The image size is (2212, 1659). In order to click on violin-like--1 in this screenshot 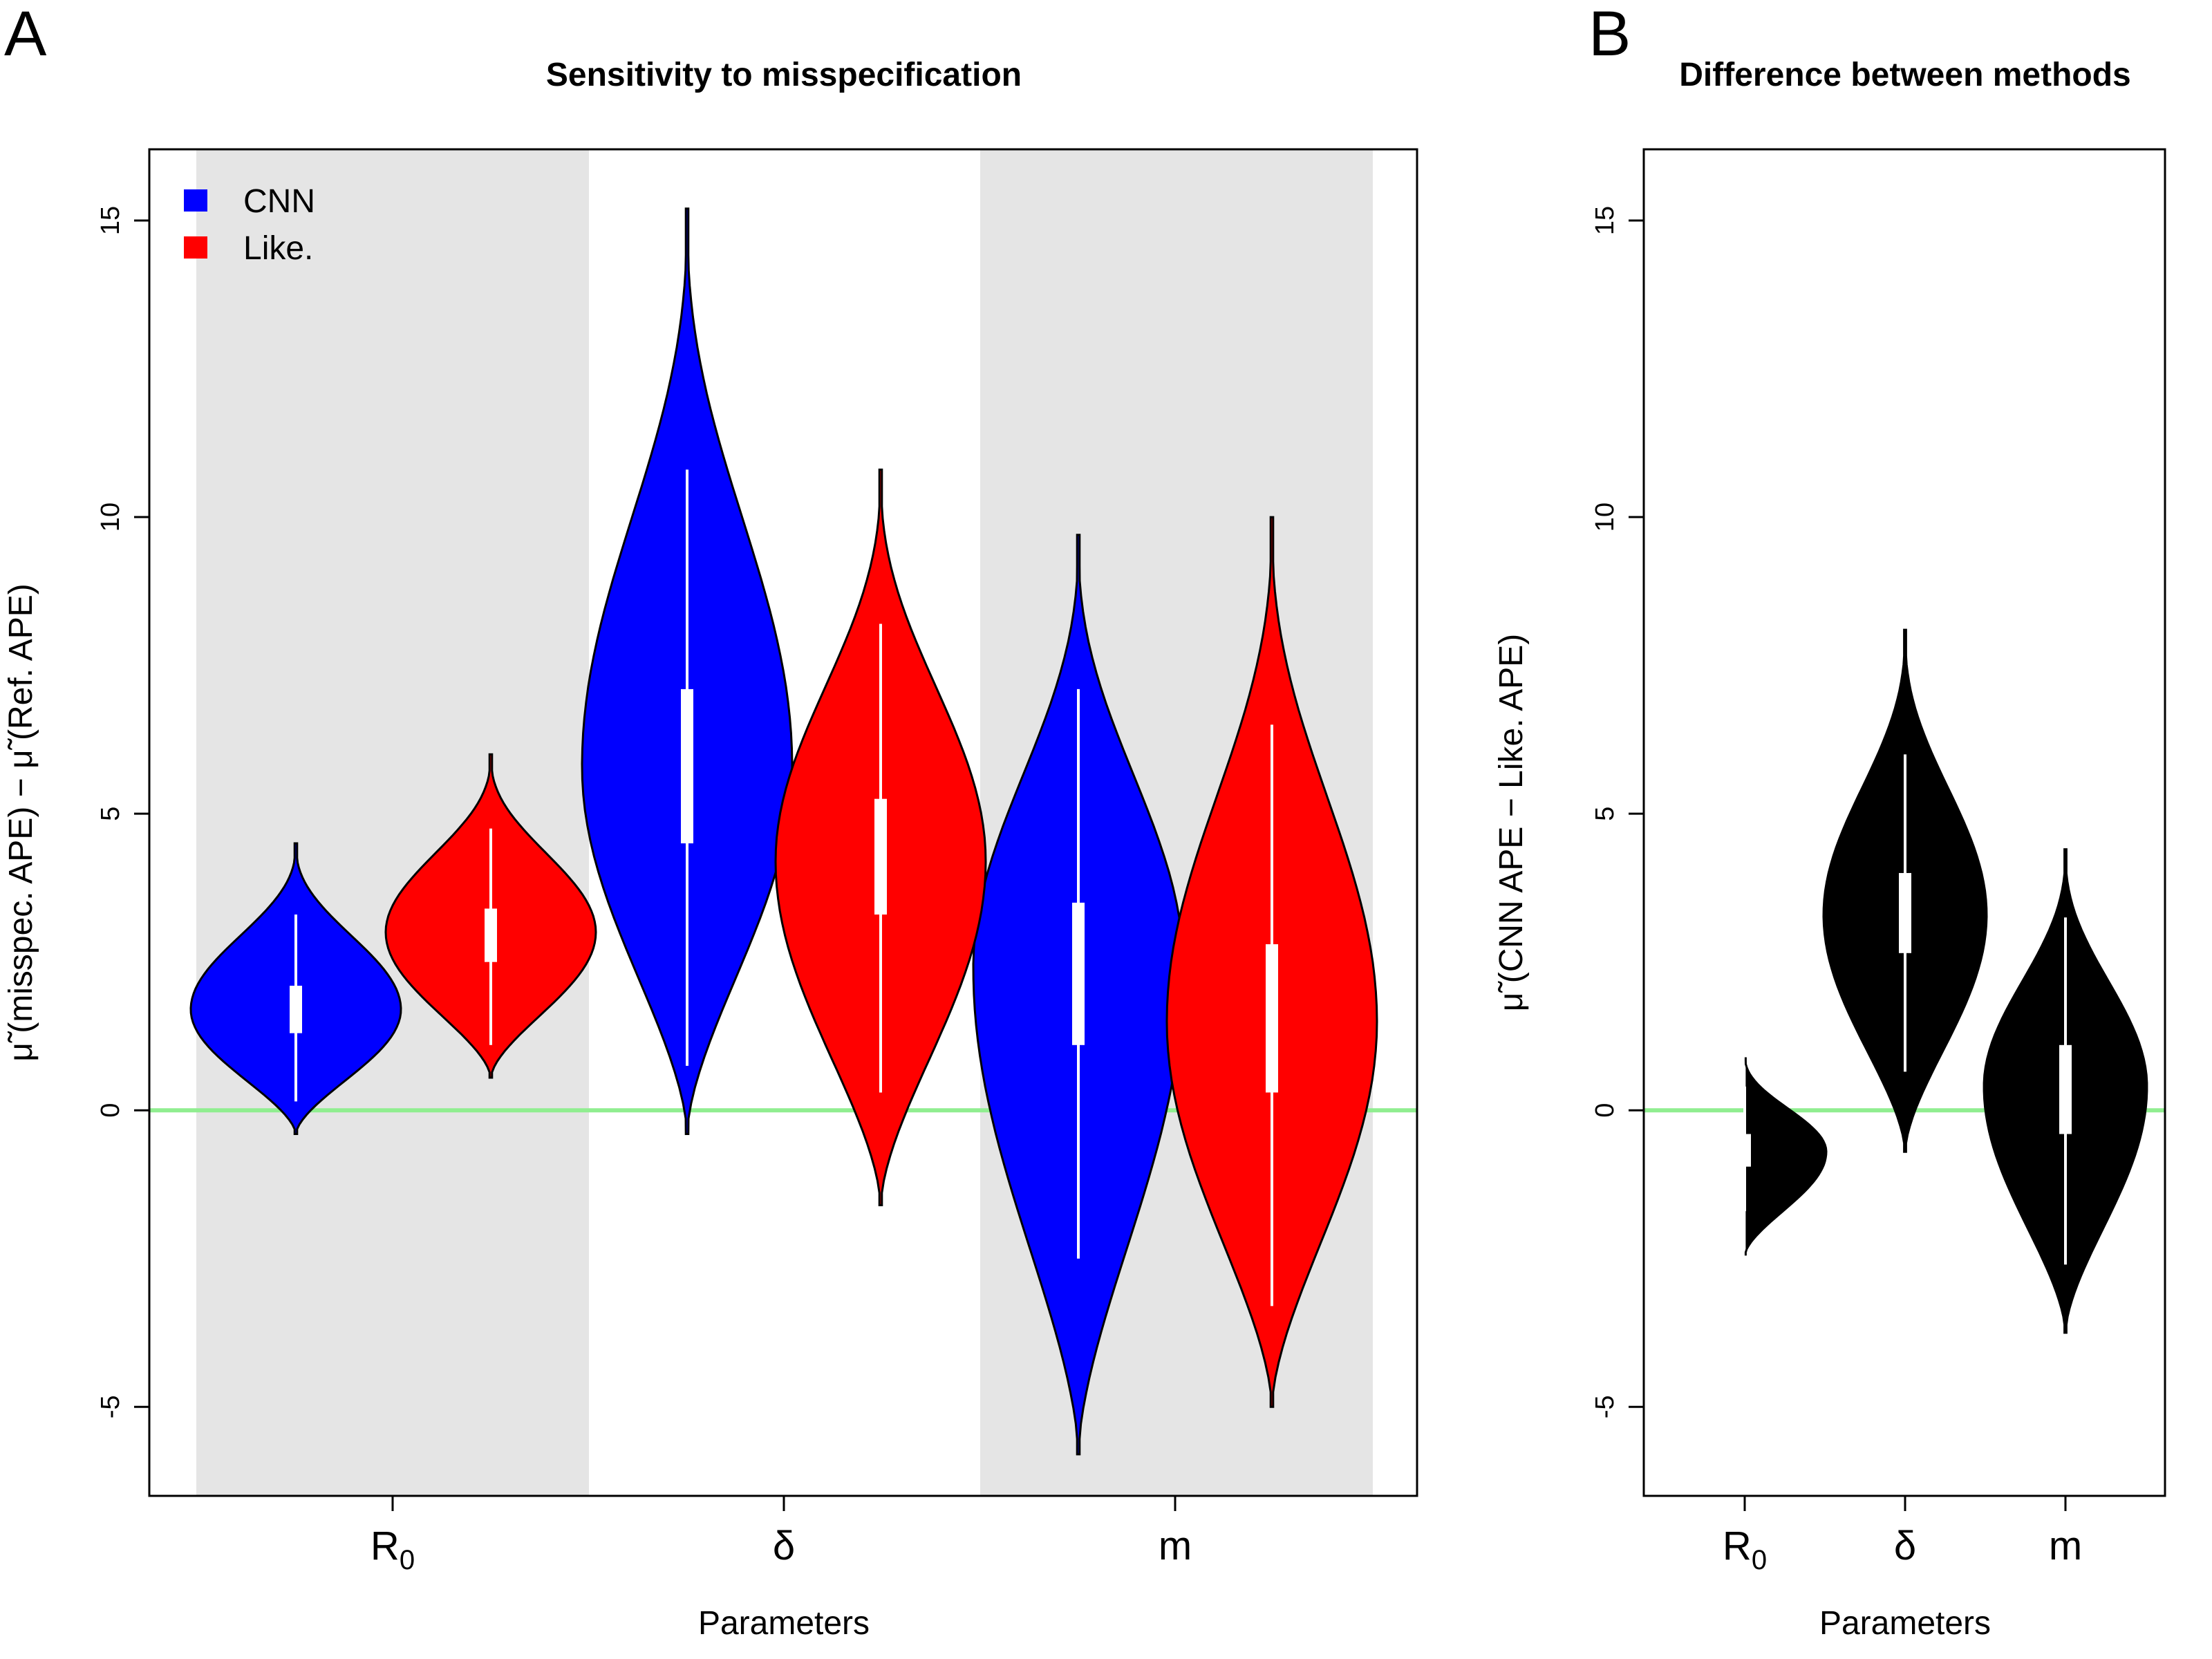, I will do `click(880, 837)`.